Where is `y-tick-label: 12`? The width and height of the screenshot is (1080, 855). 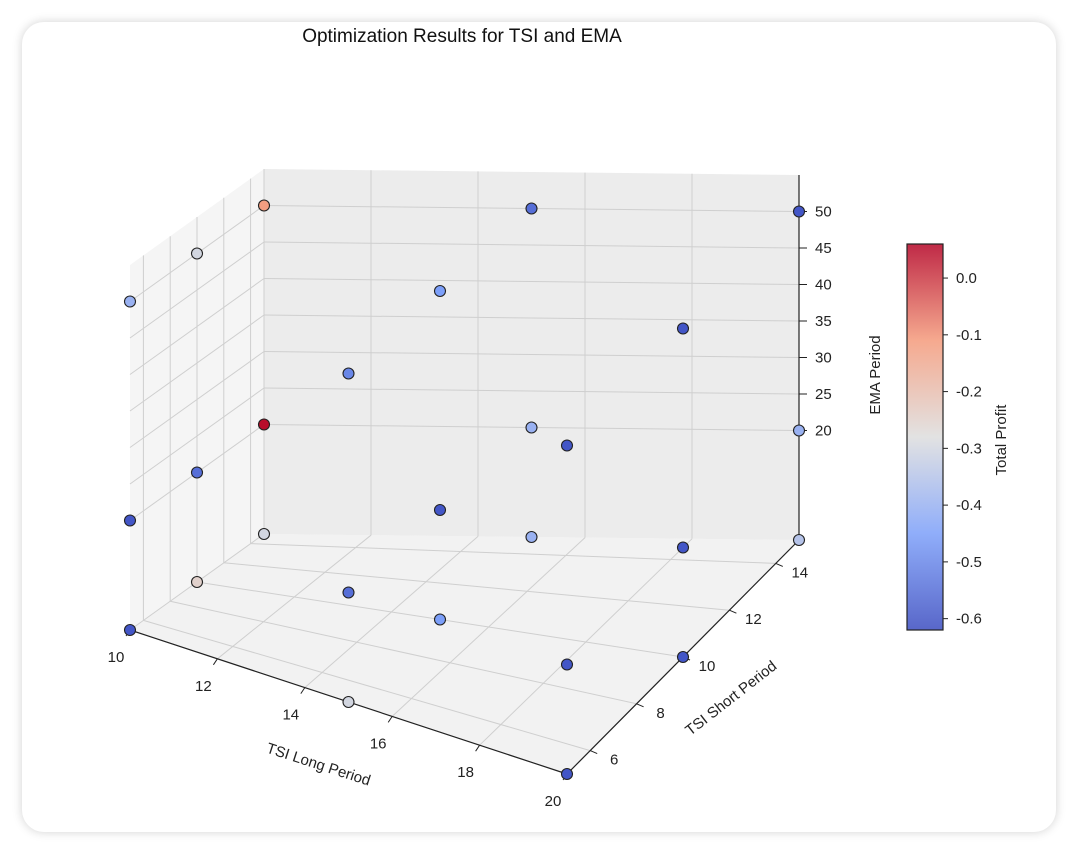
y-tick-label: 12 is located at coordinates (753, 619).